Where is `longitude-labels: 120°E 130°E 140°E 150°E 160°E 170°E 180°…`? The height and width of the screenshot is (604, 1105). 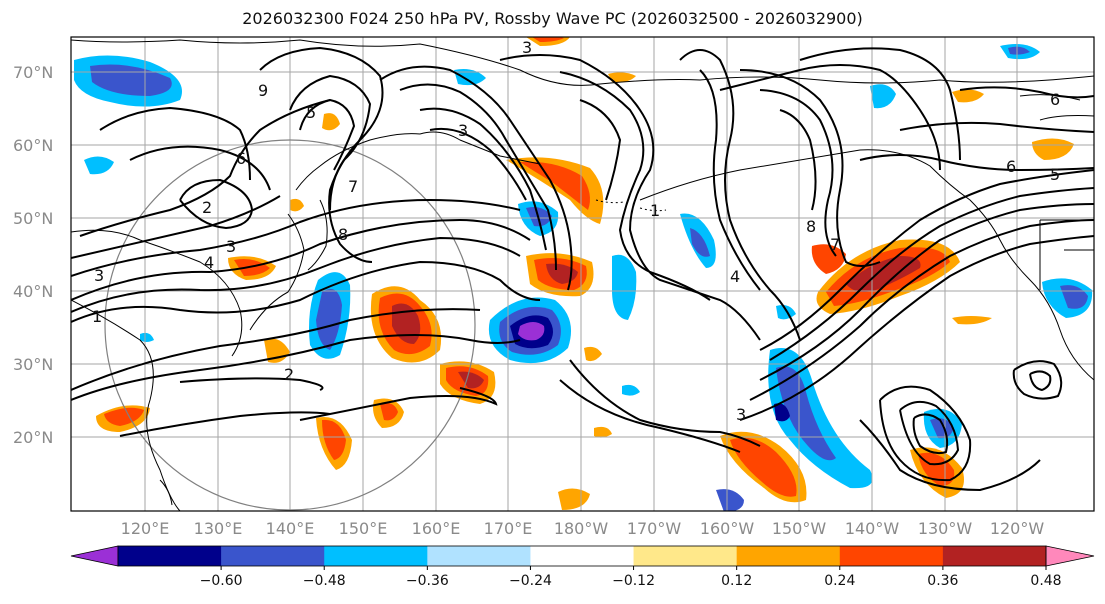 longitude-labels: 120°E 130°E 140°E 150°E 160°E 170°E 180°… is located at coordinates (583, 528).